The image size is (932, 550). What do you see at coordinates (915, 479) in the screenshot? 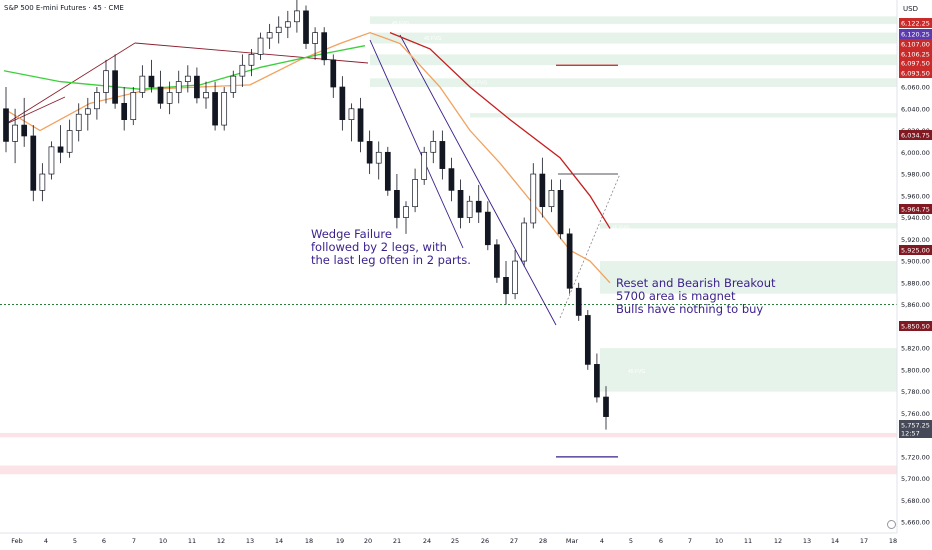
I see `y-tick-label: 5,700.00` at bounding box center [915, 479].